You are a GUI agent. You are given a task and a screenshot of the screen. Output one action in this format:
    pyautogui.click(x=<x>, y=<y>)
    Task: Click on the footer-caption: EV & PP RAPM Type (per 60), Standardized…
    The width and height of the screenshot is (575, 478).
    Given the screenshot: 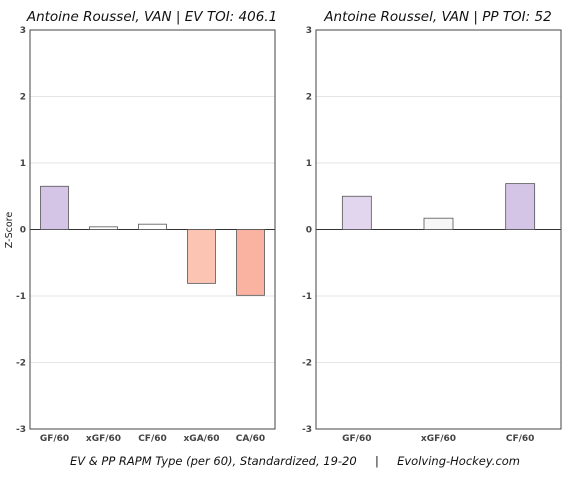 What is the action you would take?
    pyautogui.click(x=295, y=461)
    